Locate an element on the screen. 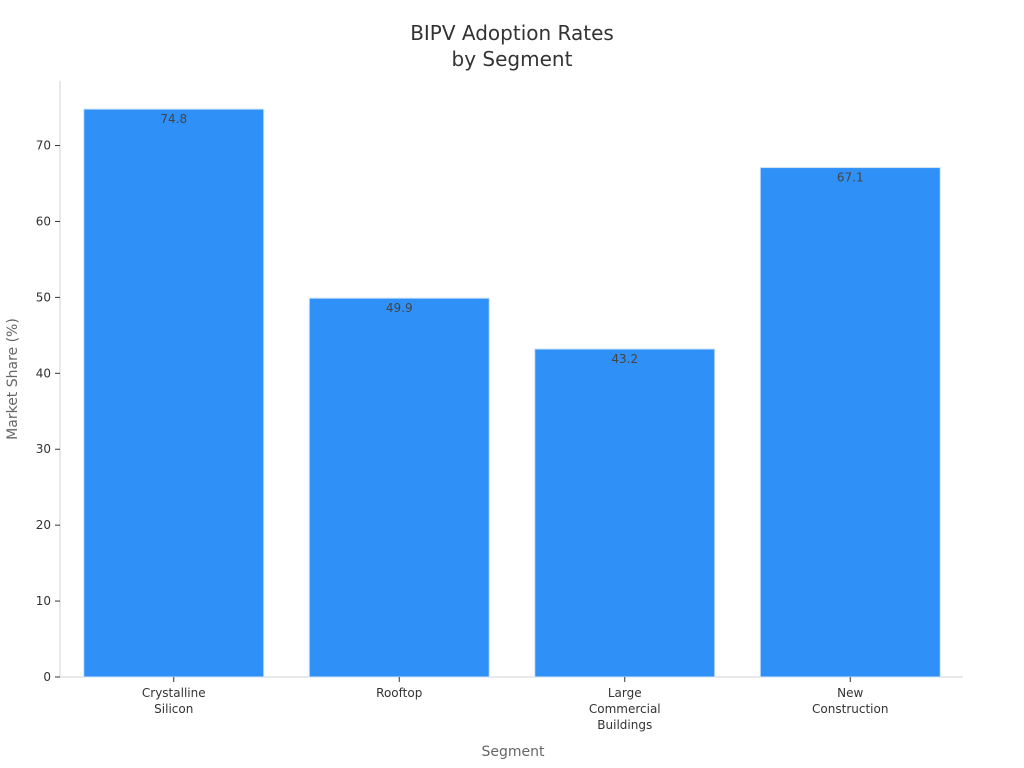  x-tick-label: Crystalline Silicon is located at coordinates (174, 701).